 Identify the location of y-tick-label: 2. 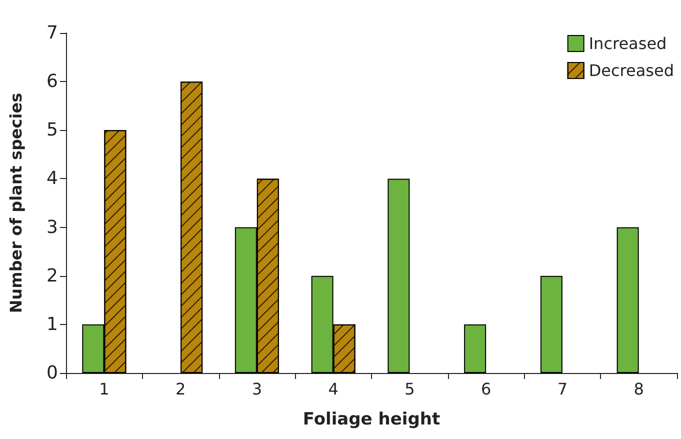
(52, 275).